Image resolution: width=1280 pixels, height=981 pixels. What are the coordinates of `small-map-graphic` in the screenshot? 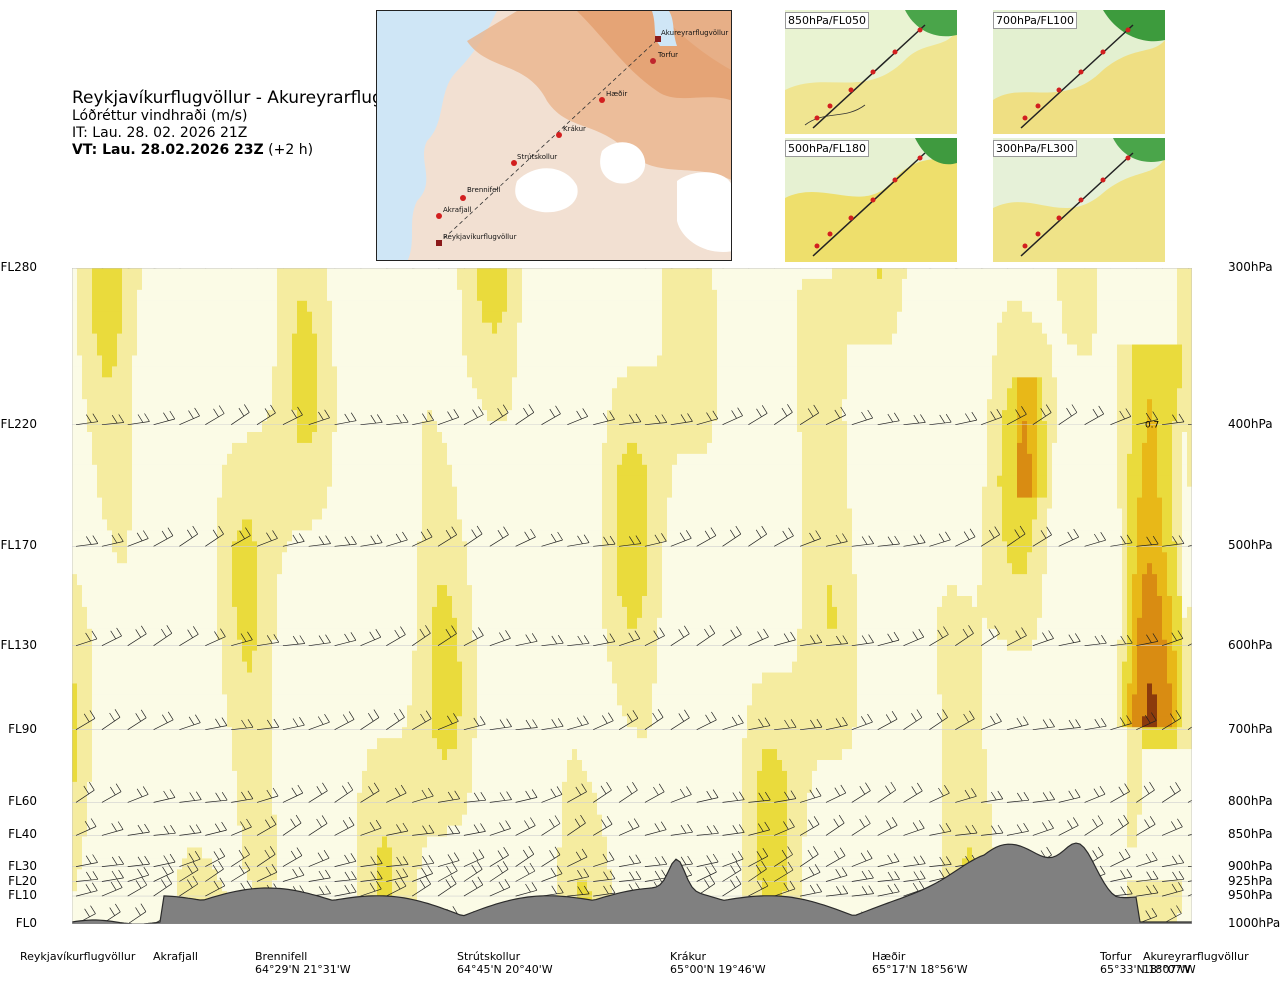 It's located at (871, 200).